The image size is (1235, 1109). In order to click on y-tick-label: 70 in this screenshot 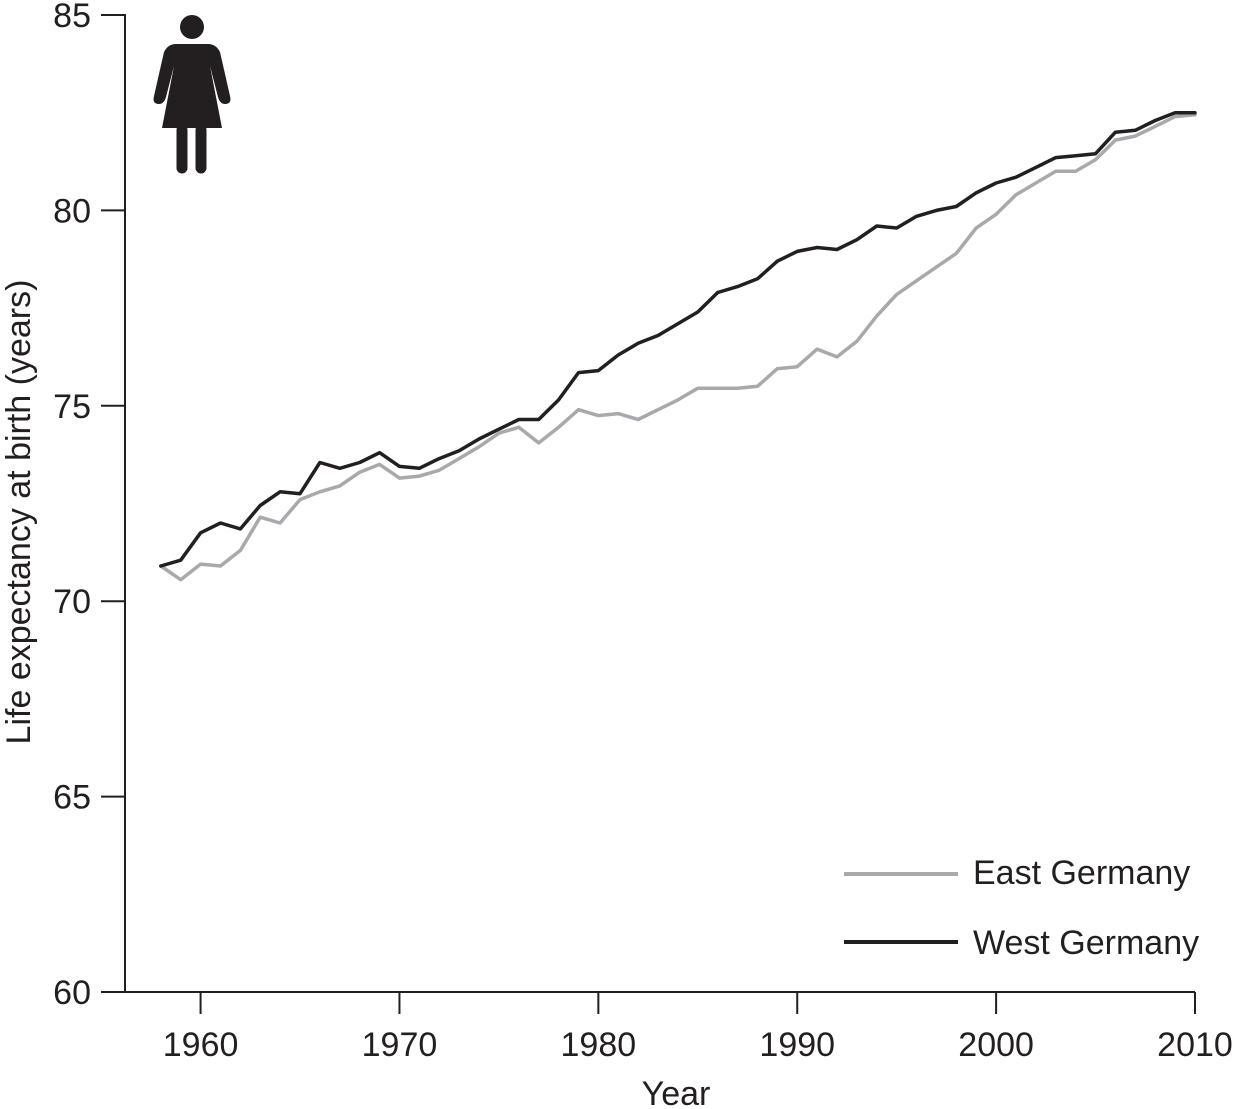, I will do `click(72, 602)`.